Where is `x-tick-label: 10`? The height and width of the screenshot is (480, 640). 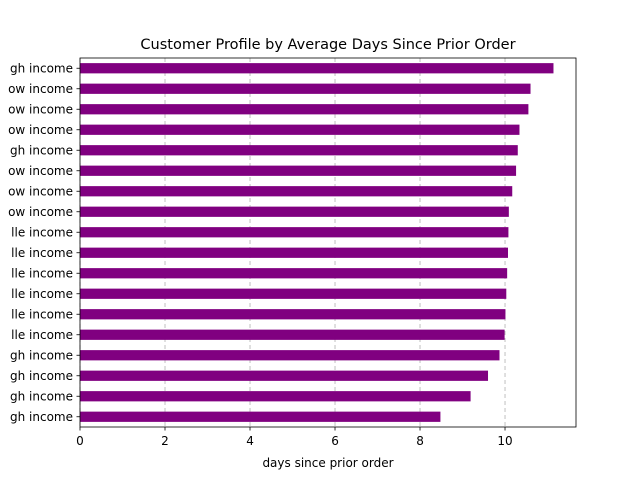 x-tick-label: 10 is located at coordinates (504, 441).